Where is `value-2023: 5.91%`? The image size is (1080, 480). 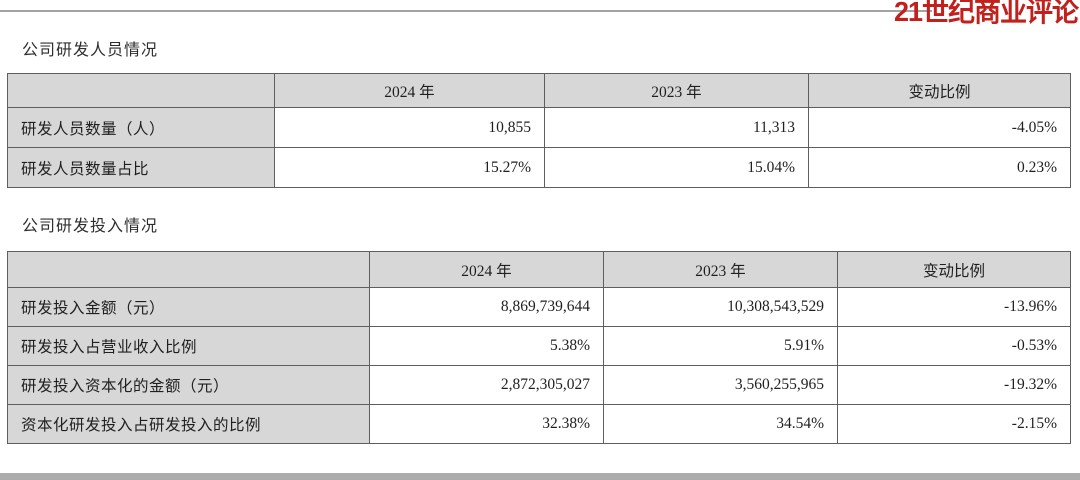 value-2023: 5.91% is located at coordinates (720, 346).